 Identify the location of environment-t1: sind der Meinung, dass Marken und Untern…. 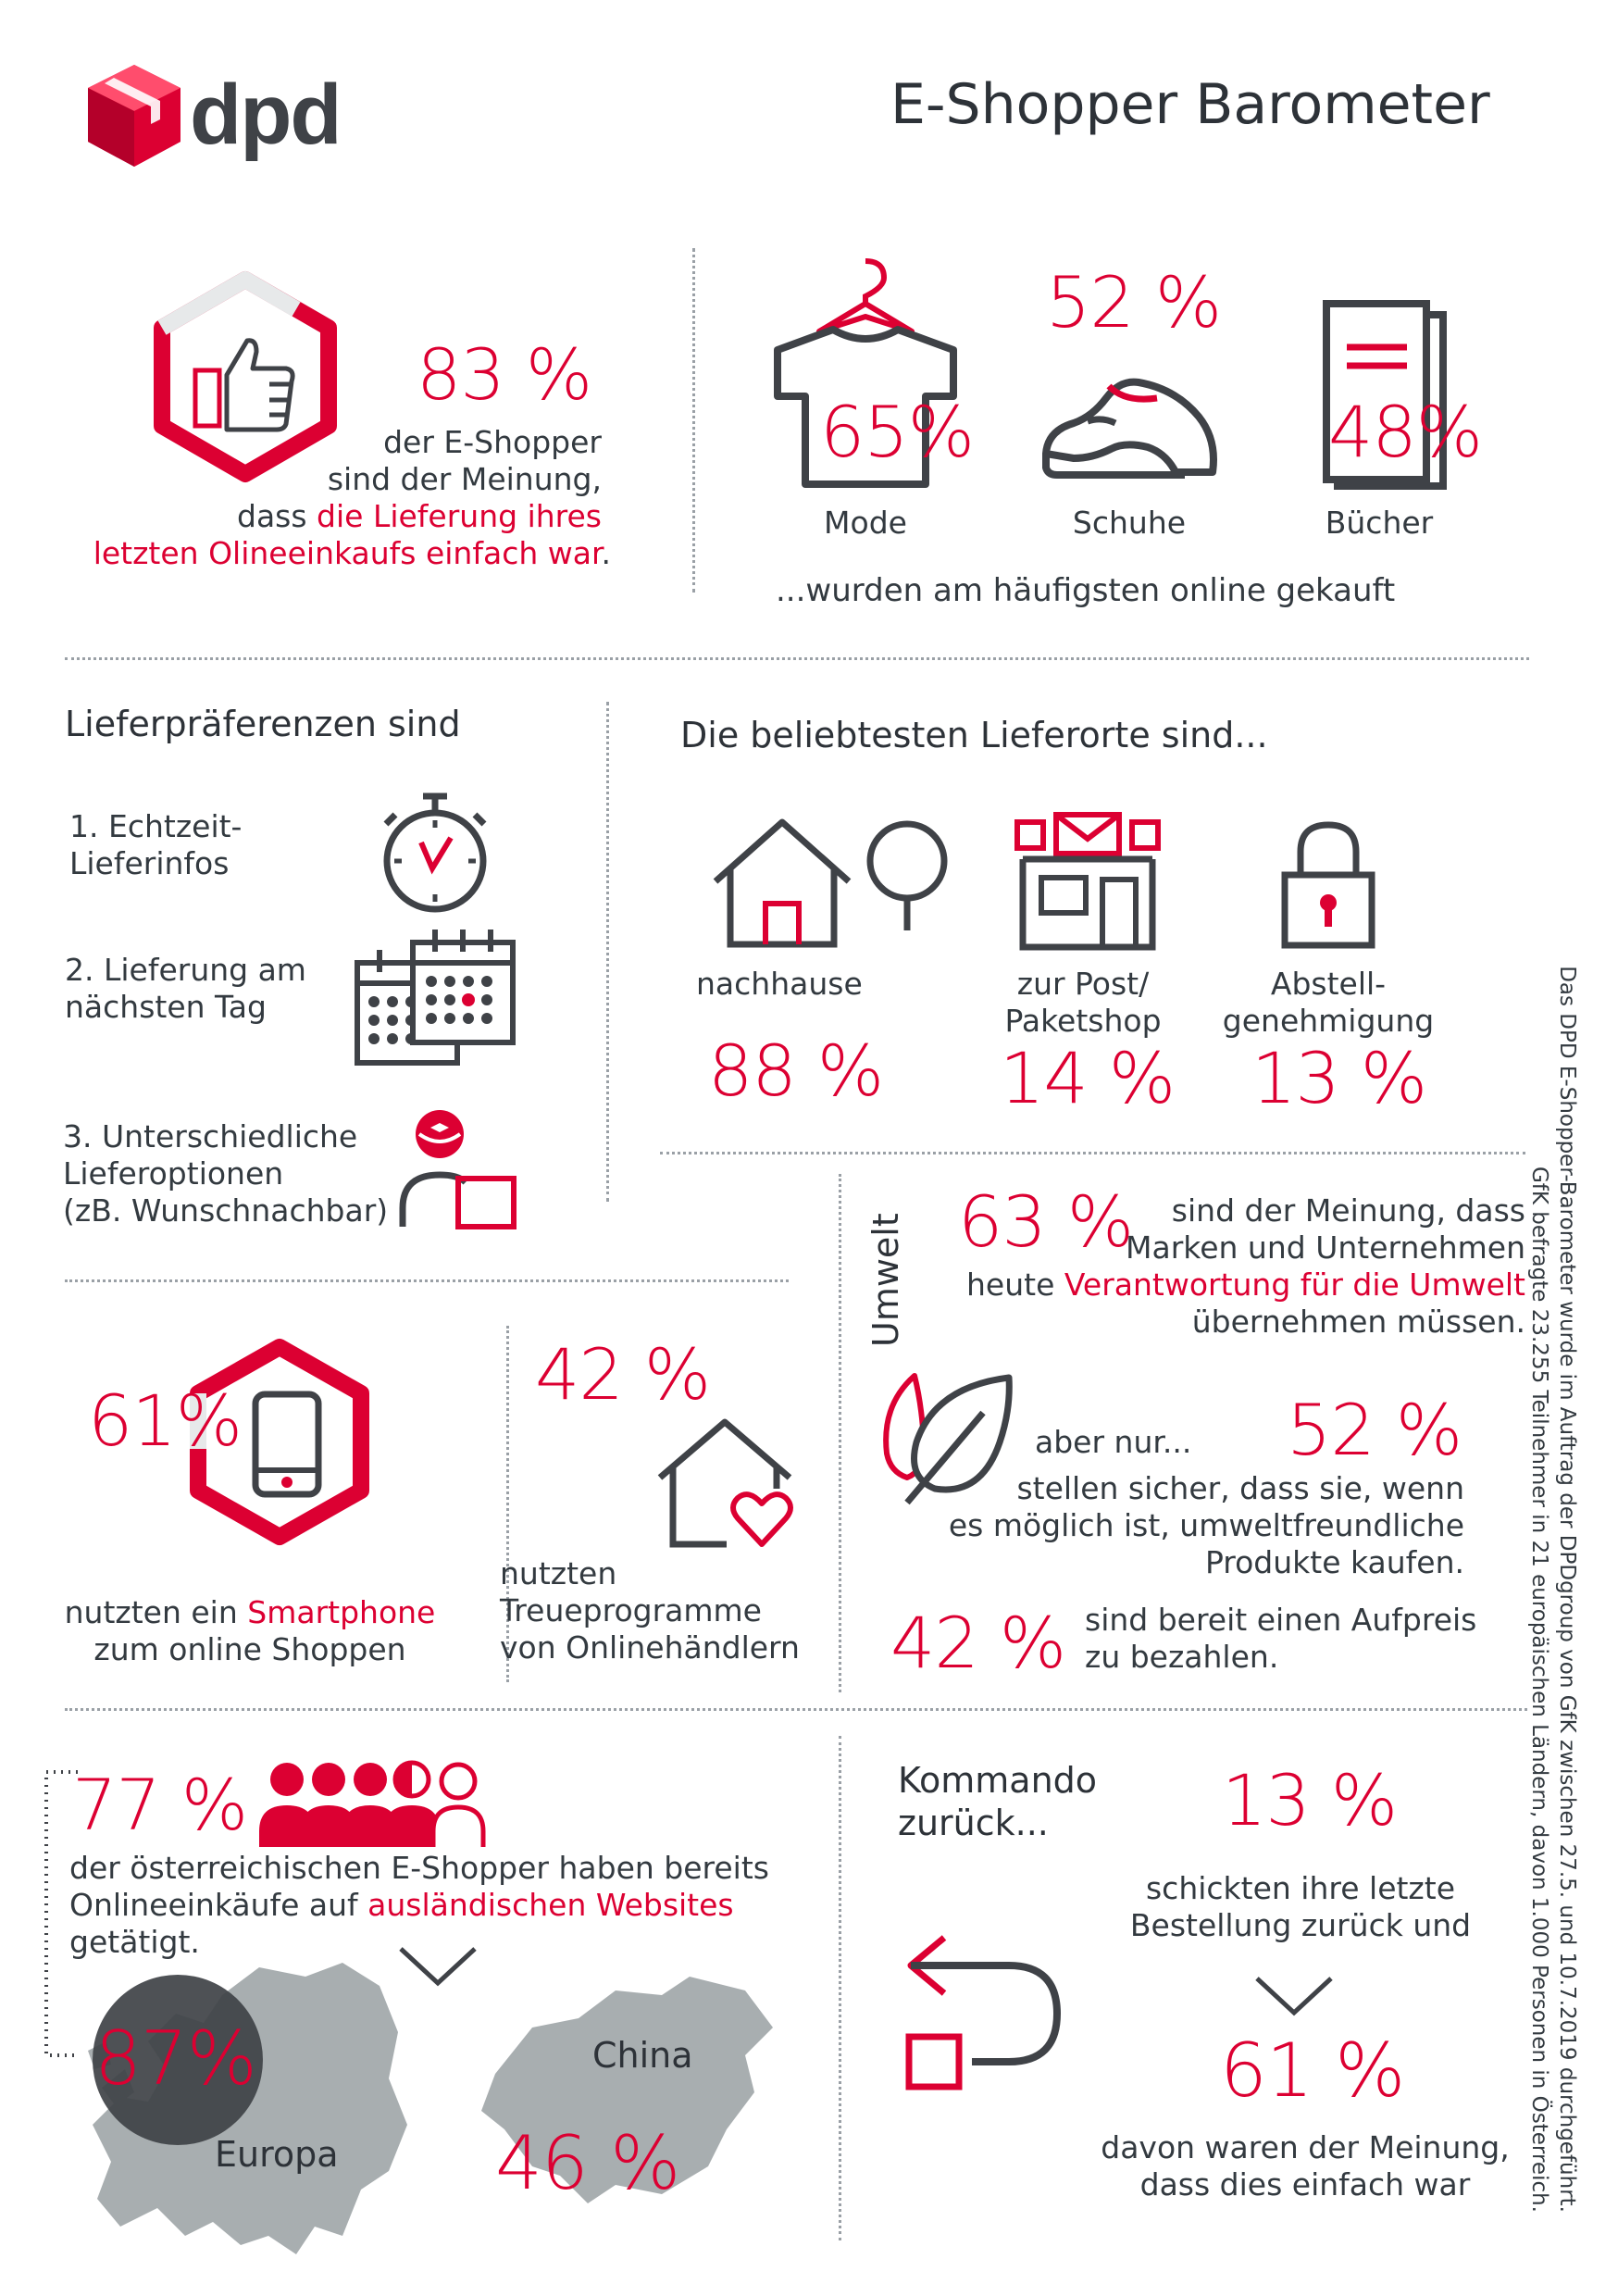
(1225, 1266).